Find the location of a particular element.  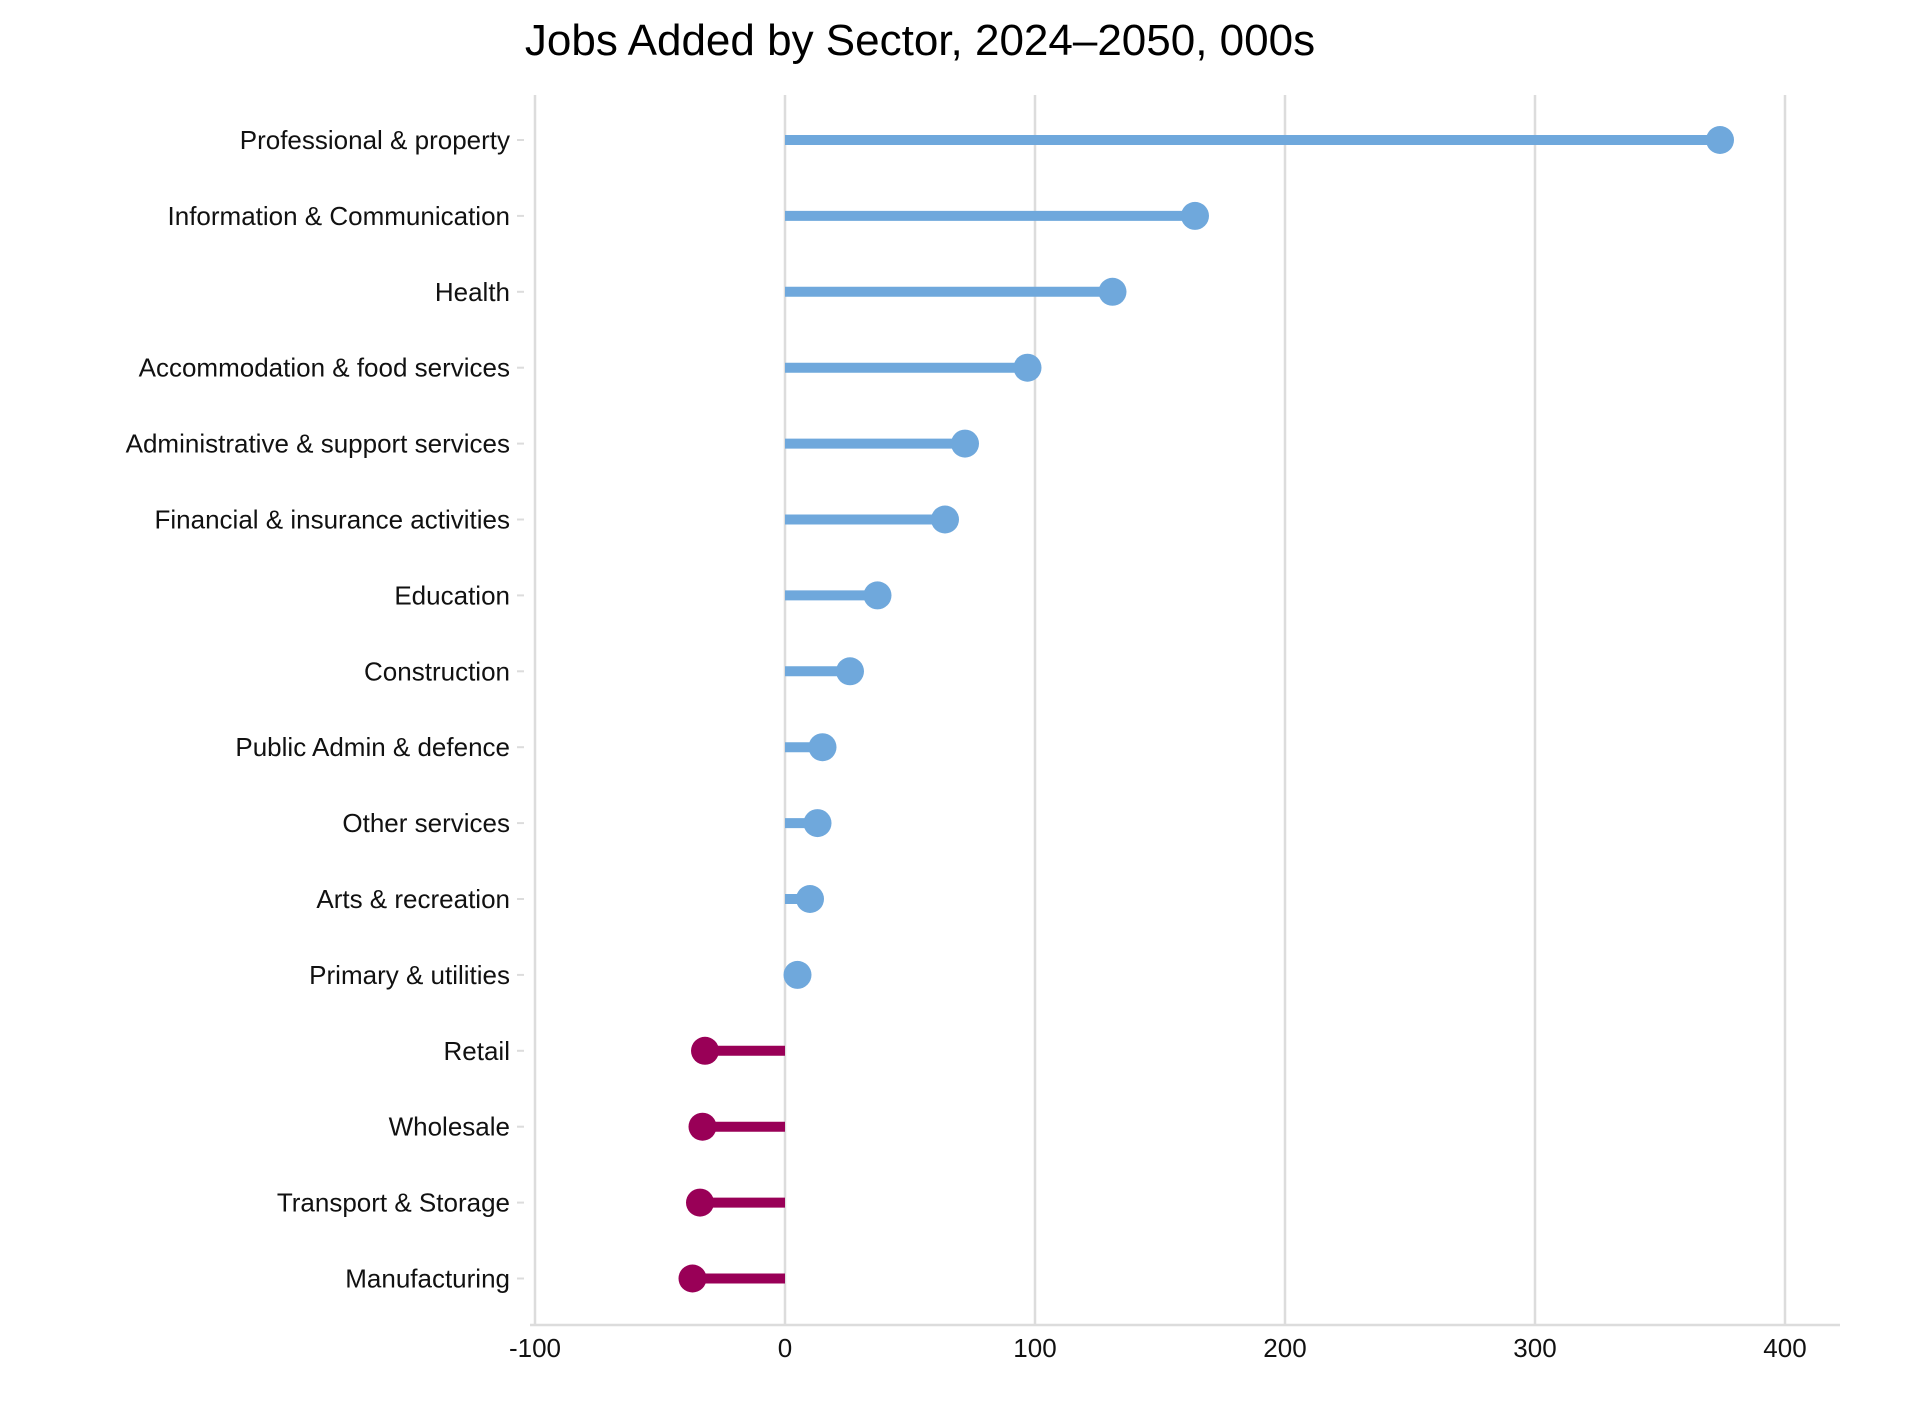

category-label: Other services is located at coordinates (426, 823).